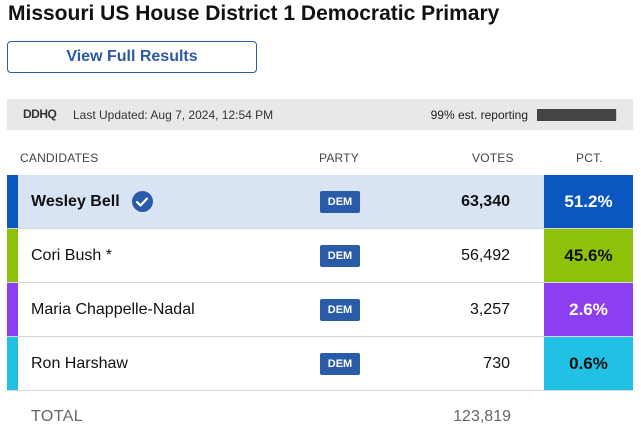 Image resolution: width=641 pixels, height=438 pixels. I want to click on votes-header: VOTES, so click(493, 158).